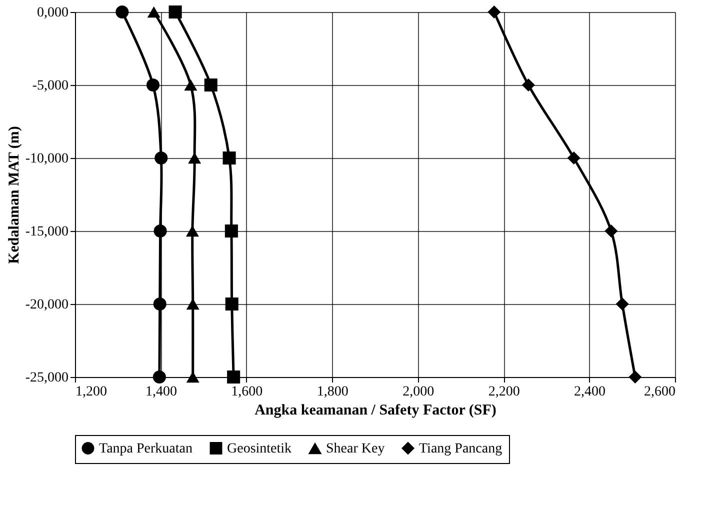  Describe the element at coordinates (375, 410) in the screenshot. I see `x-axis-title: Angka keamanan / Safety Factor (SF)` at that location.